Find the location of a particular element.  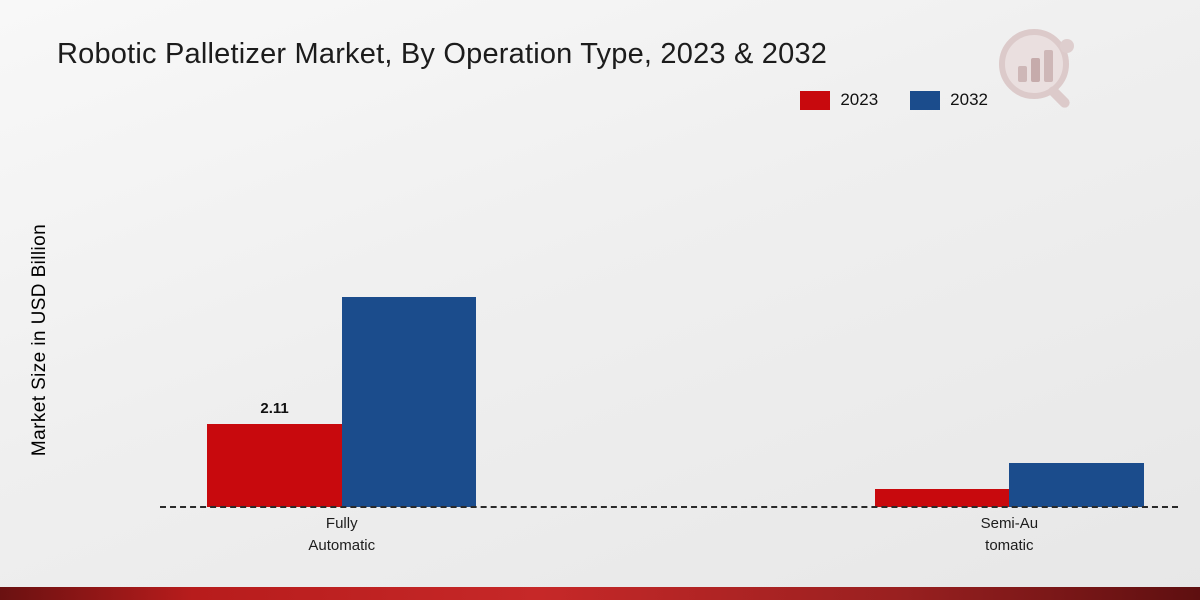

bar-2023-semi-automatic is located at coordinates (942, 498).